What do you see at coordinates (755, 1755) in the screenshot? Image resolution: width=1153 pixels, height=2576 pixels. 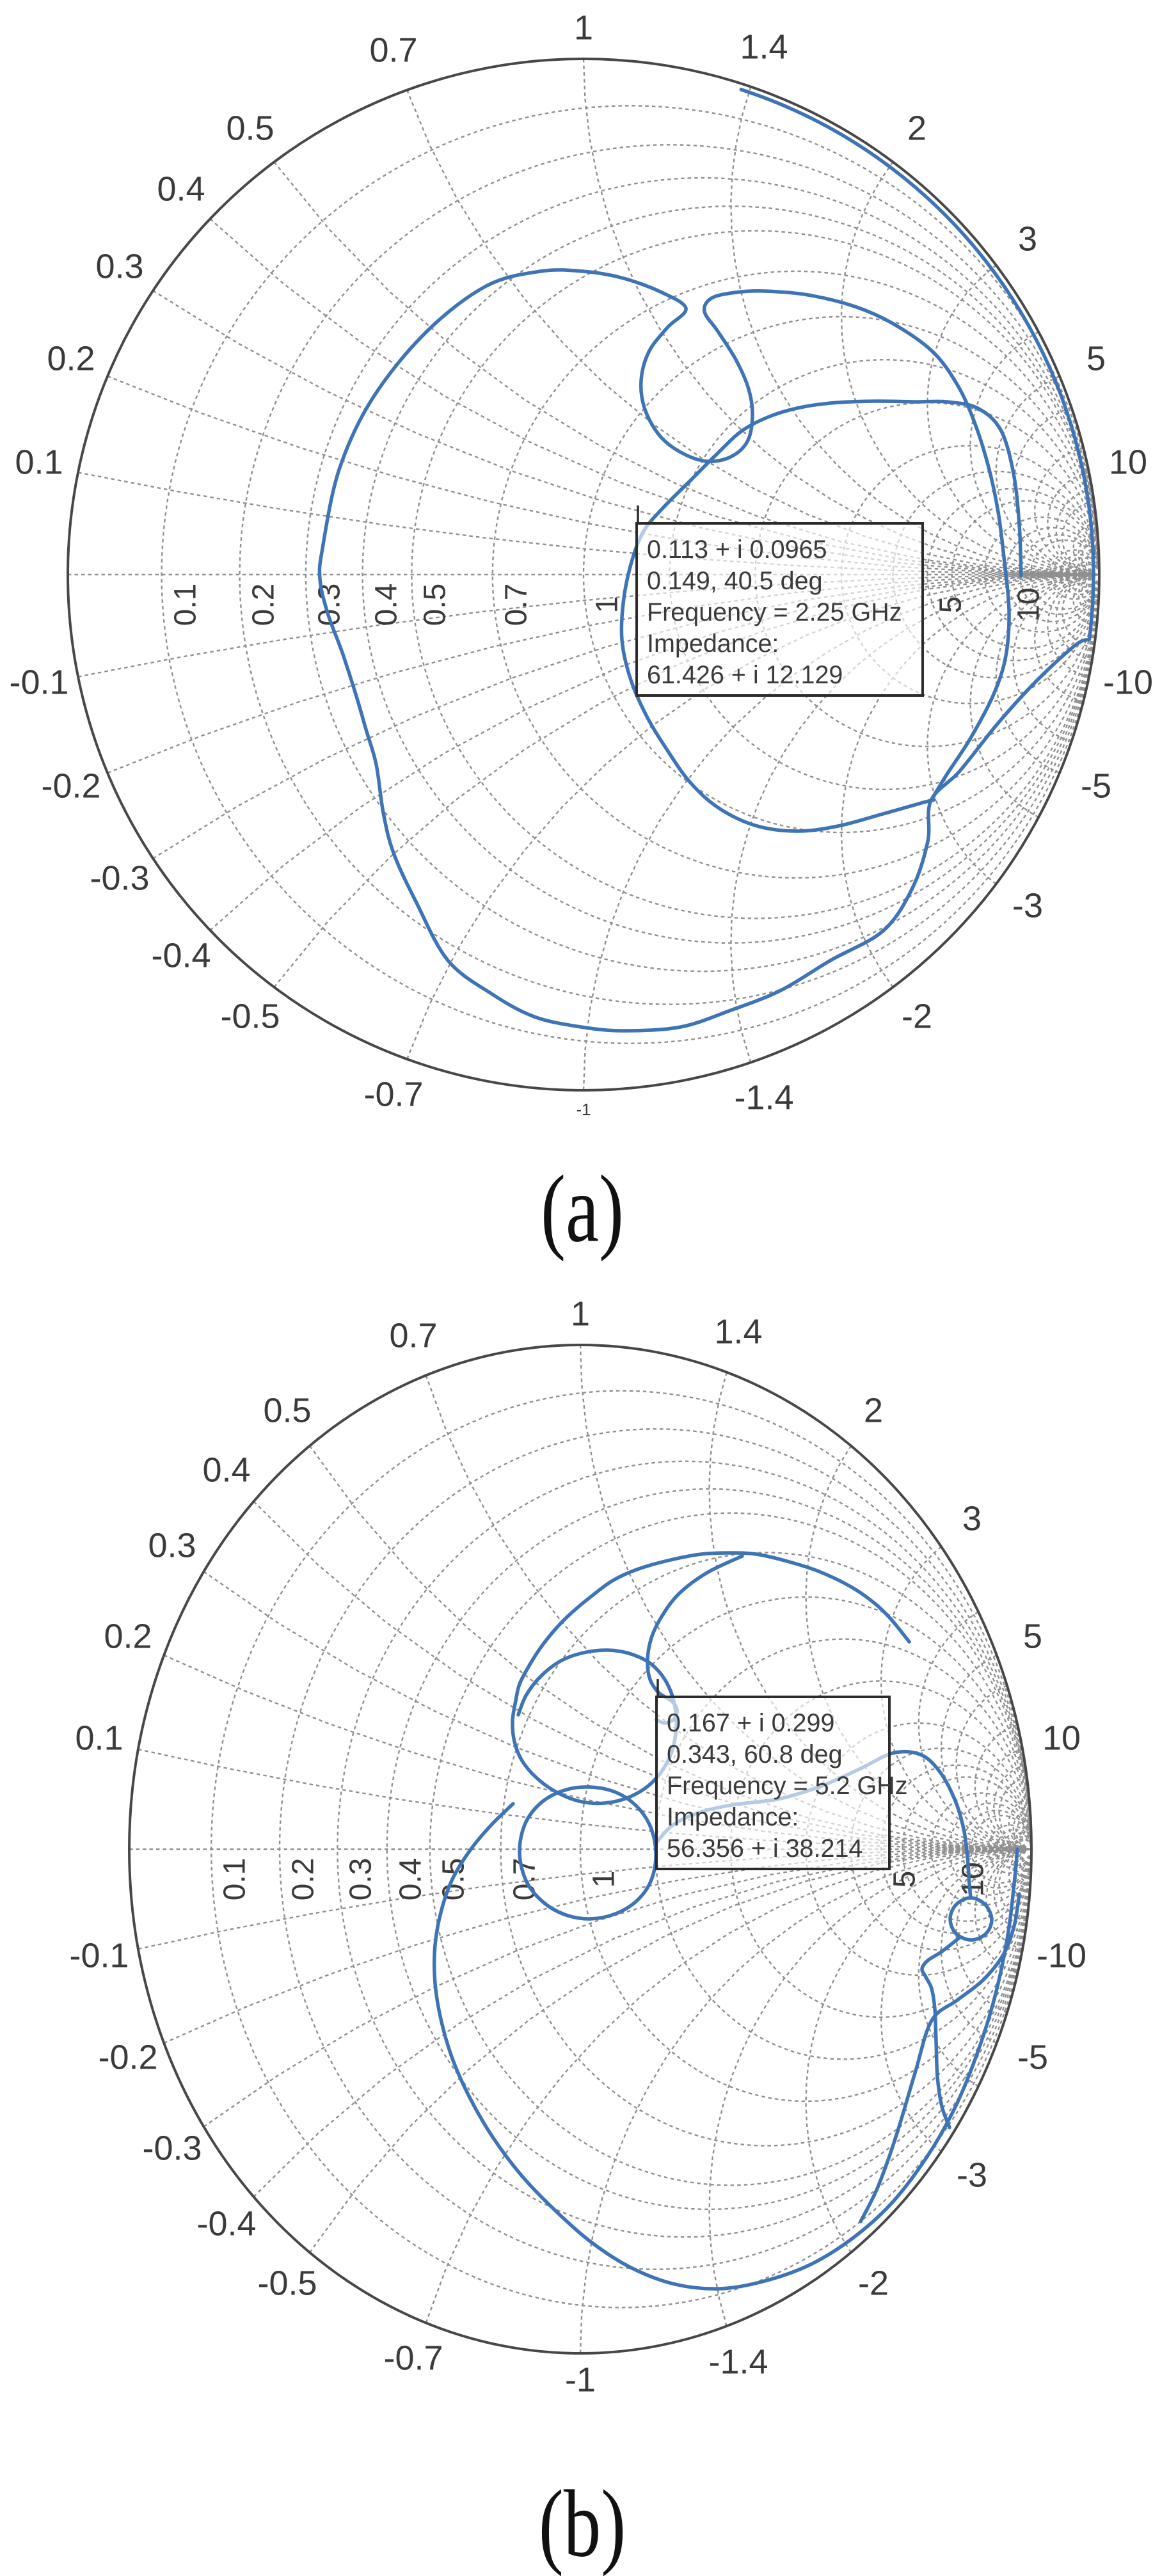 I see `svg-text: 0.343, 60.8 deg` at bounding box center [755, 1755].